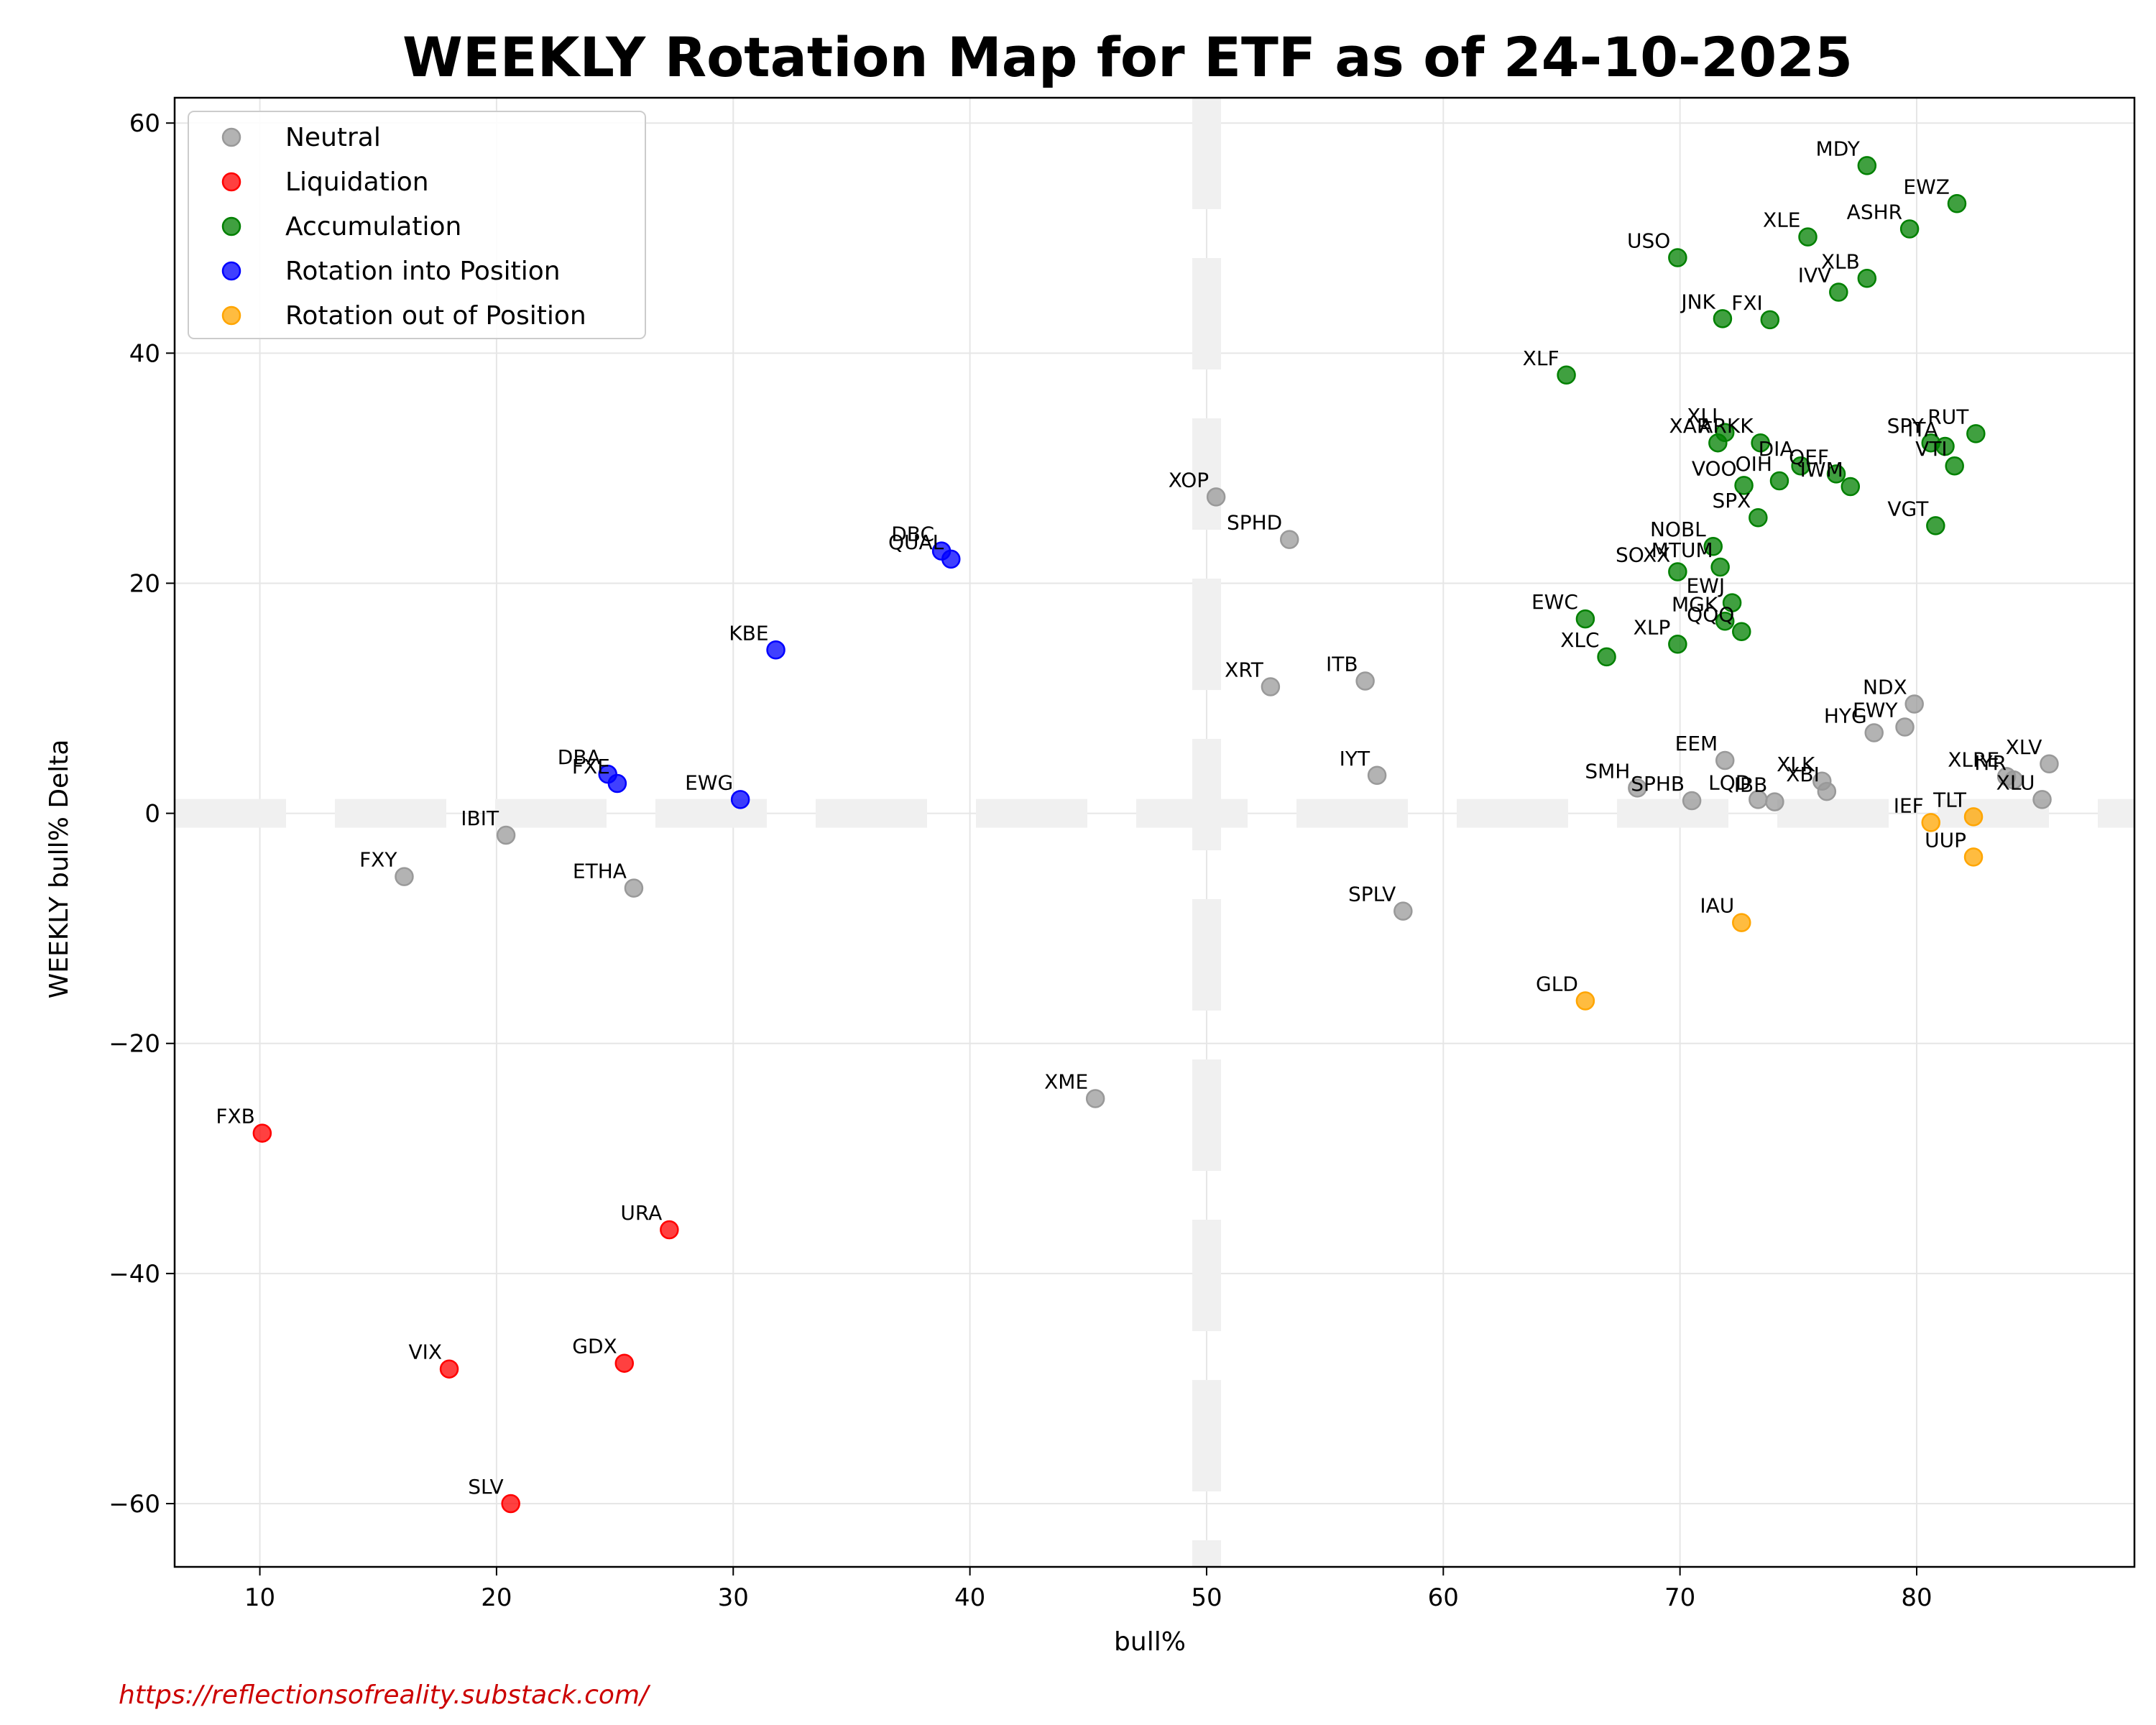 Image resolution: width=2156 pixels, height=1725 pixels. What do you see at coordinates (1271, 686) in the screenshot?
I see `point-xrt` at bounding box center [1271, 686].